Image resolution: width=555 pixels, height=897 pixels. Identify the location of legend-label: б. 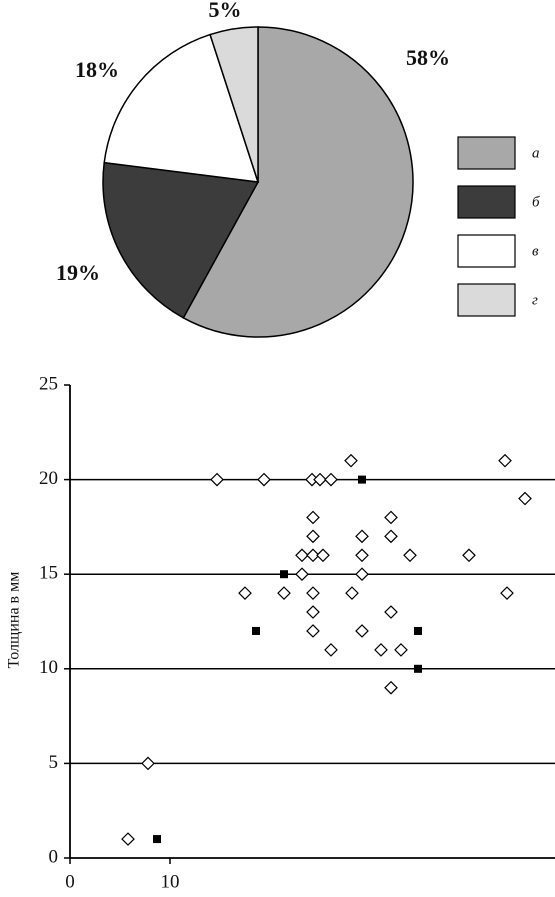
(536, 202).